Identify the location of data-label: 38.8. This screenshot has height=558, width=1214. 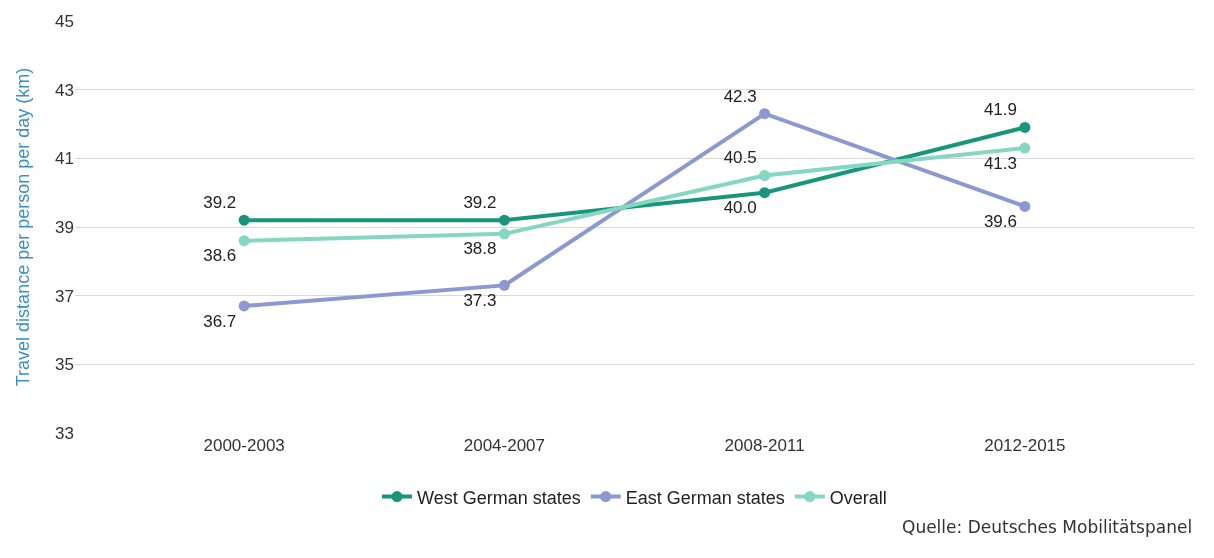
(480, 249).